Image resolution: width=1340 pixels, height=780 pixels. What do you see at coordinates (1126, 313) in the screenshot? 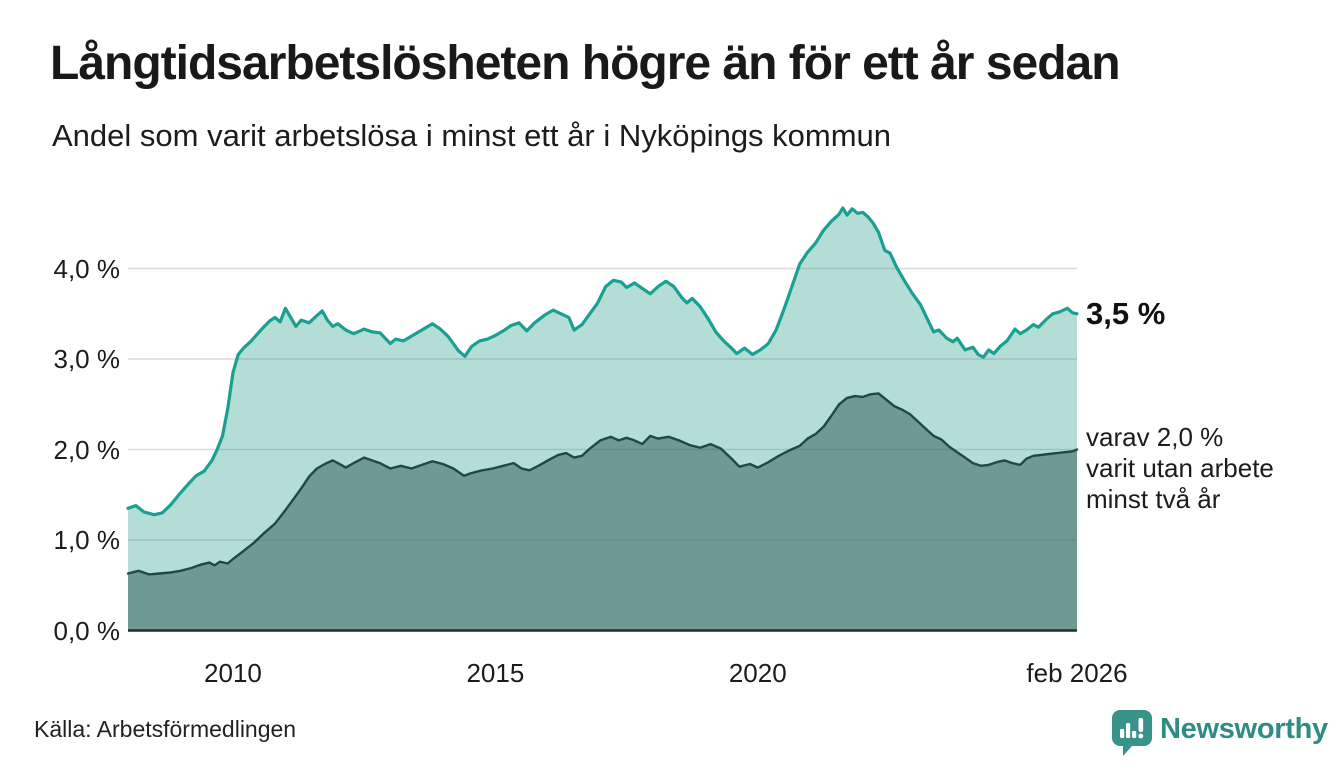
I see `latest-value-label: 3,5 %` at bounding box center [1126, 313].